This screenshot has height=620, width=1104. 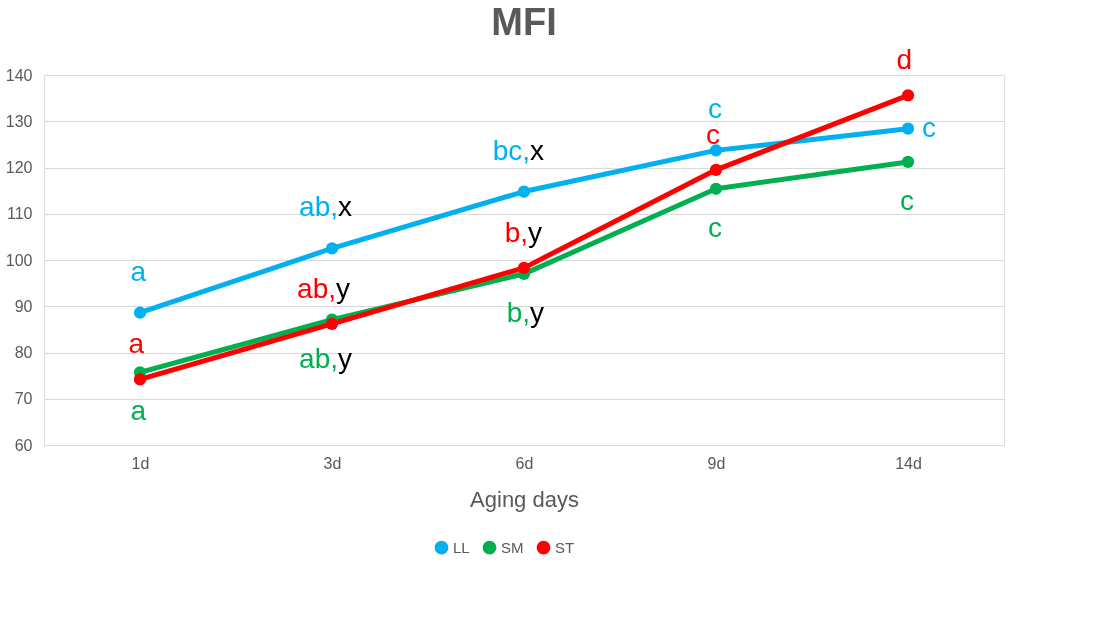 What do you see at coordinates (23, 399) in the screenshot?
I see `y-tick-label: 70` at bounding box center [23, 399].